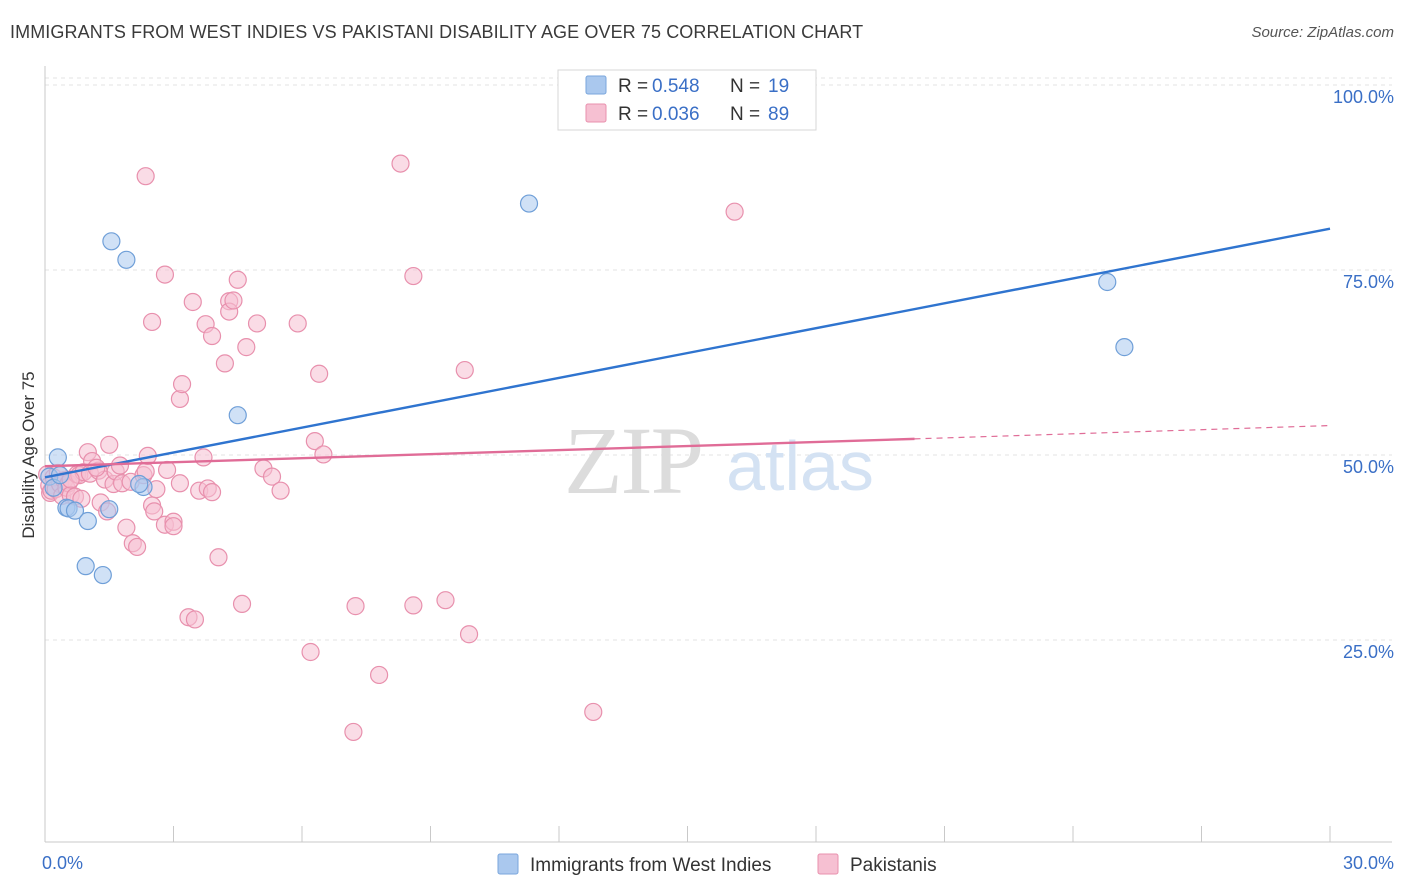  What do you see at coordinates (893, 865) in the screenshot?
I see `bottom-legend-label-pakistanis: Pakistanis` at bounding box center [893, 865].